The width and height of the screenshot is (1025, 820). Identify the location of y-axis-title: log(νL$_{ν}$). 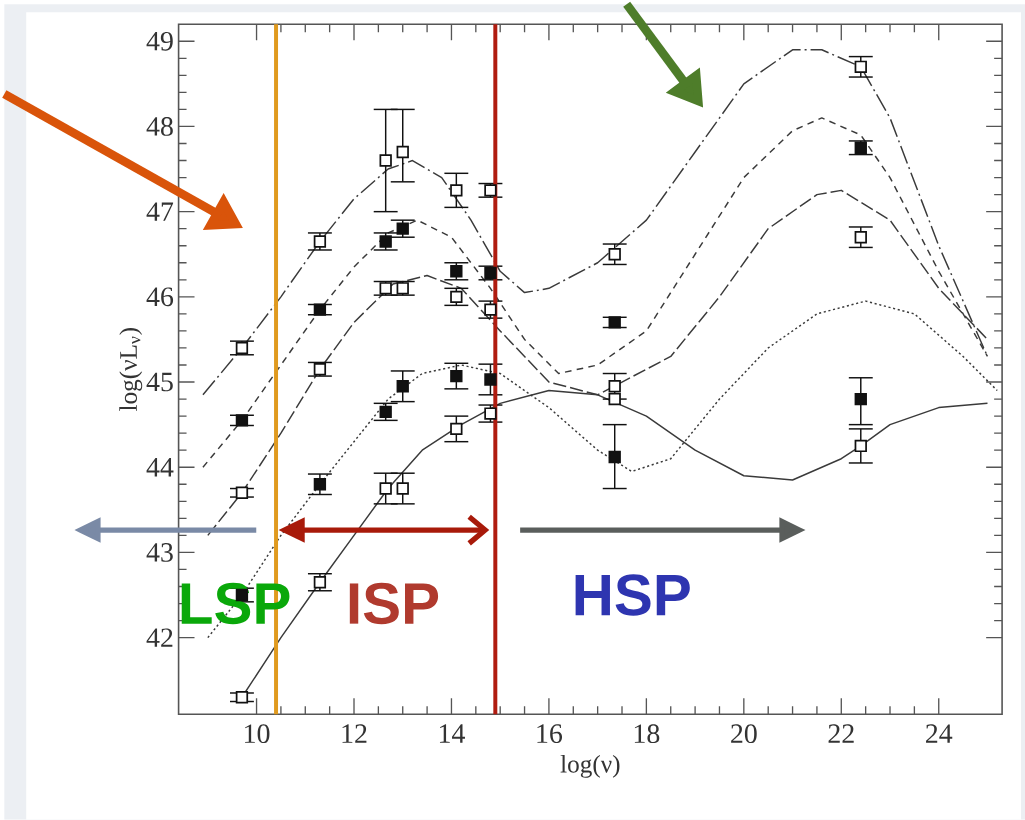
(131, 370).